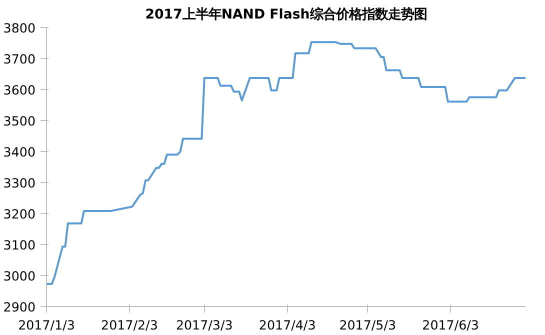 Image resolution: width=545 pixels, height=335 pixels. What do you see at coordinates (204, 325) in the screenshot?
I see `x-tick-label: 2017/3/3` at bounding box center [204, 325].